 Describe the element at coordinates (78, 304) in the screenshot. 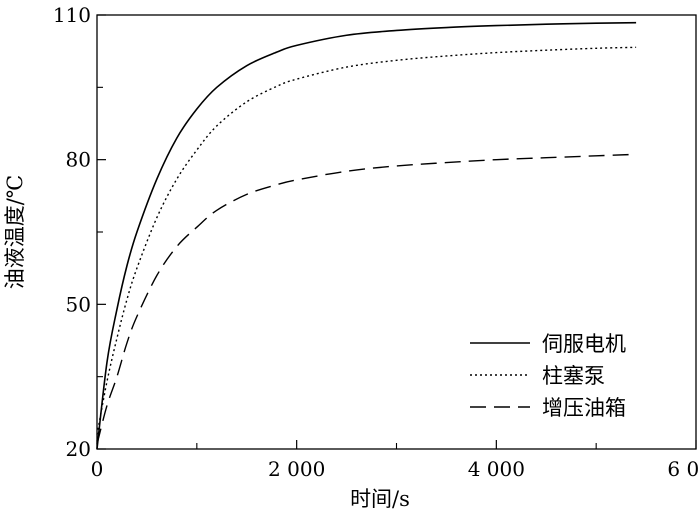

I see `y-tick-label-2: 50` at that location.